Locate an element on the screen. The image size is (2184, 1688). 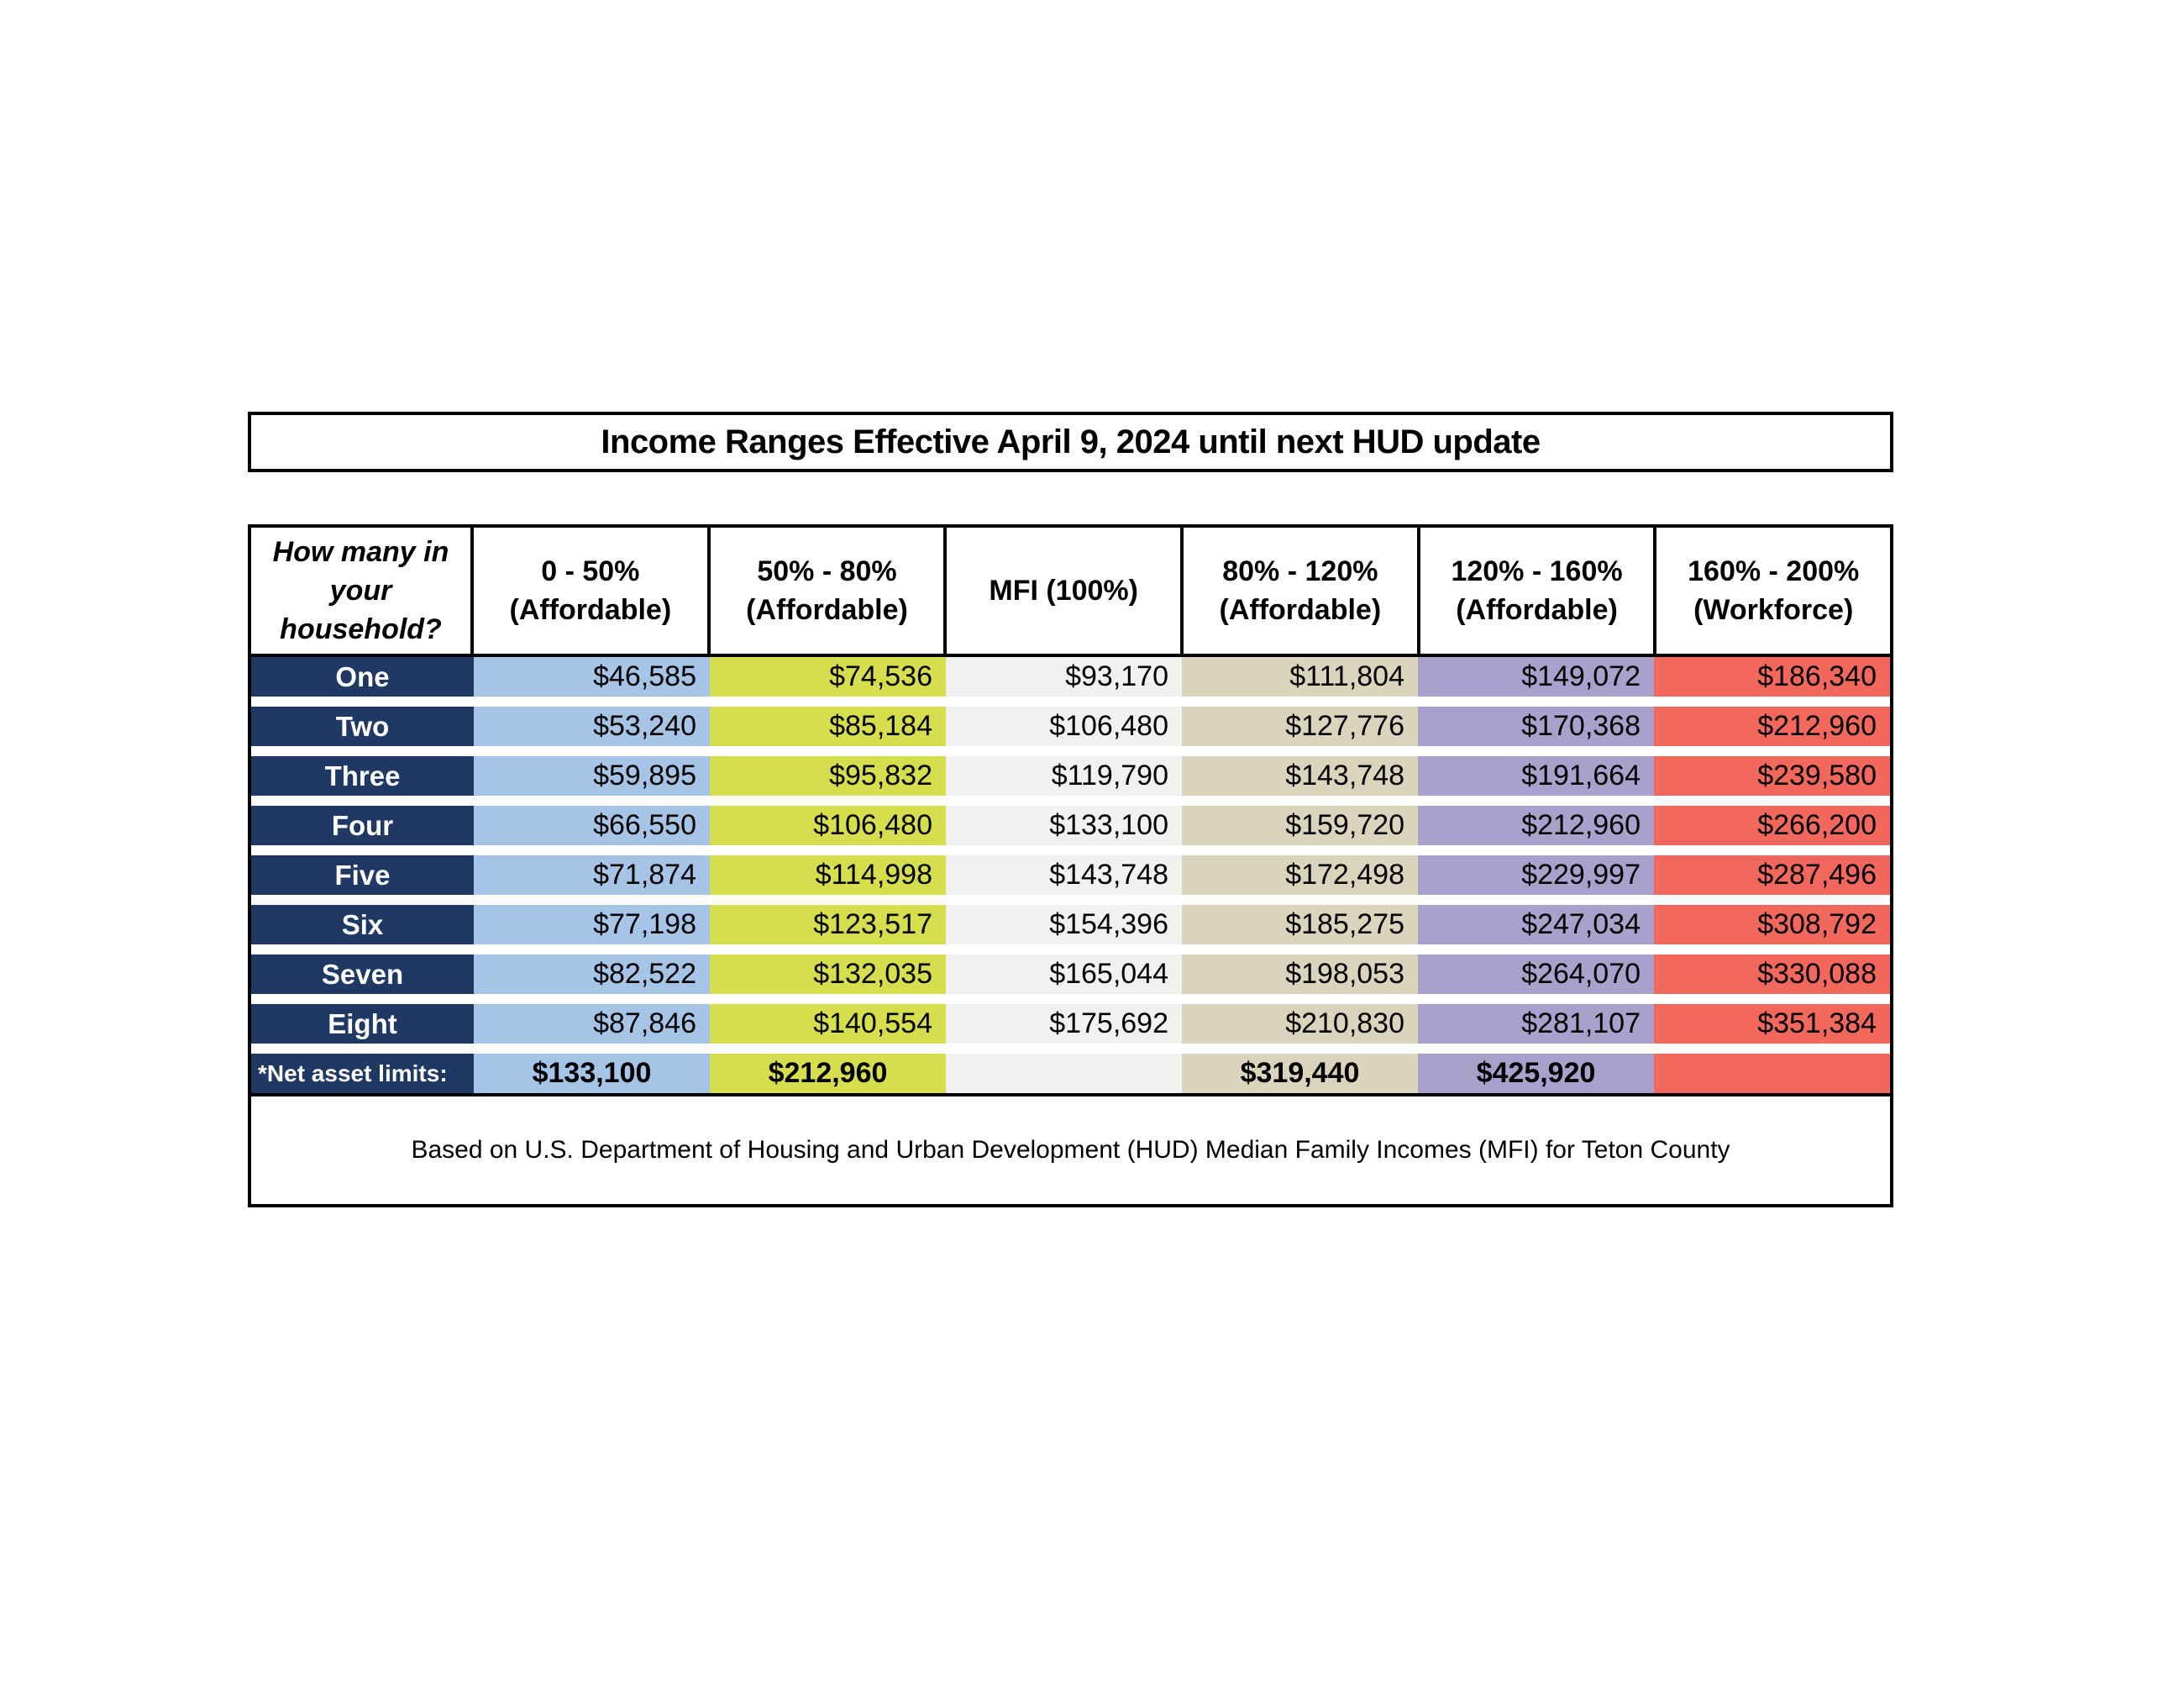
column-header-category: (Workforce) is located at coordinates (1773, 610).